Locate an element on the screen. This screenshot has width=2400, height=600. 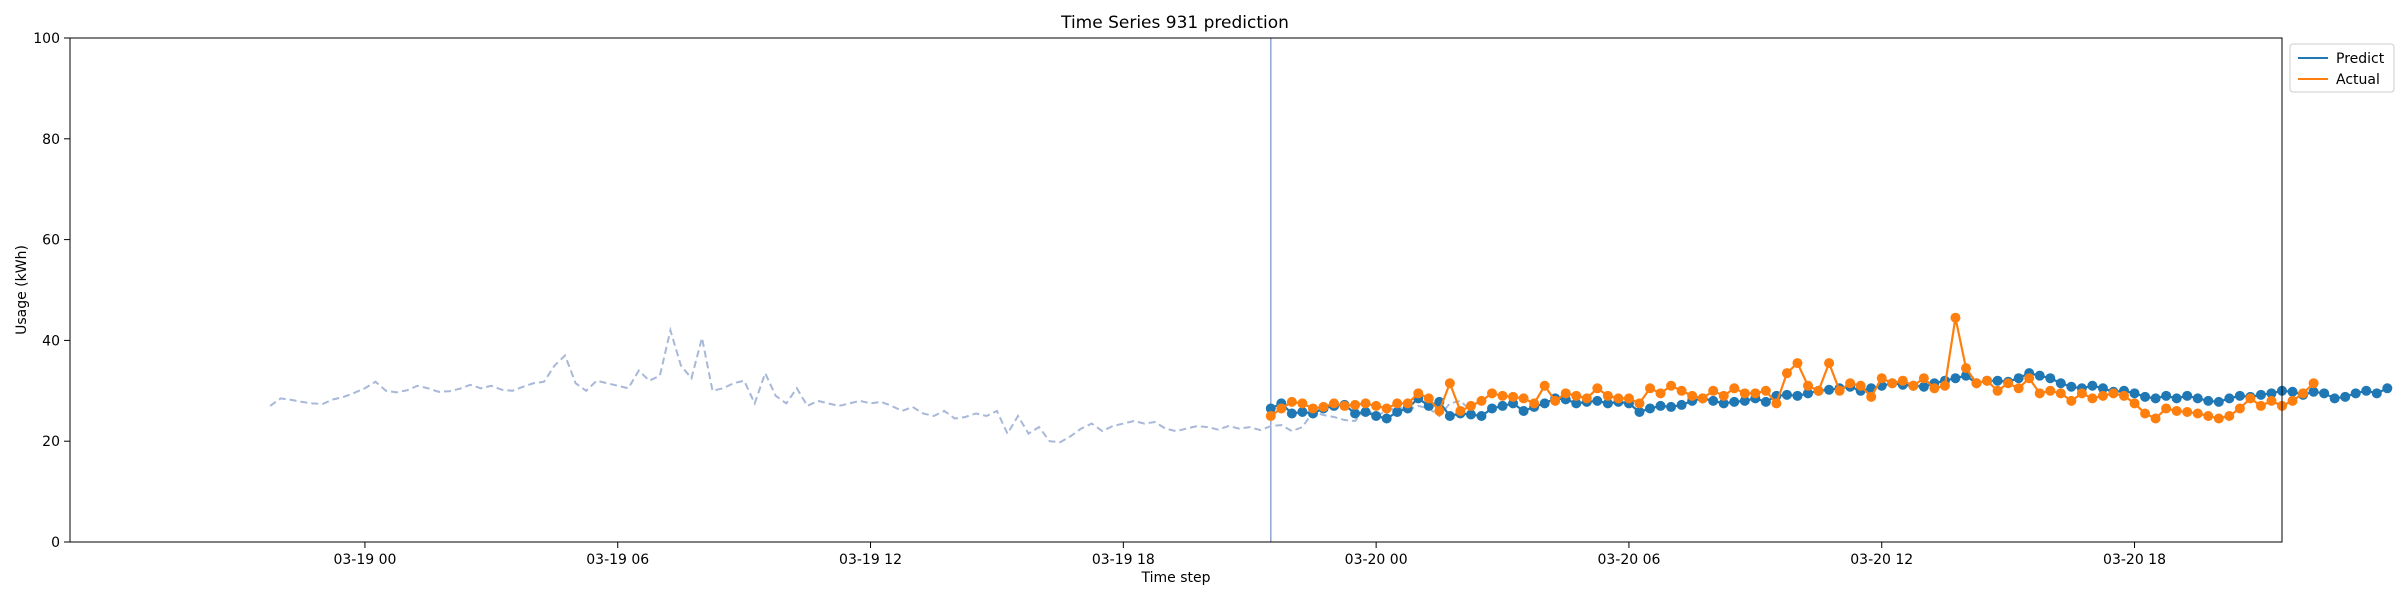
x-tick-label: 03-19 00 is located at coordinates (364, 560).